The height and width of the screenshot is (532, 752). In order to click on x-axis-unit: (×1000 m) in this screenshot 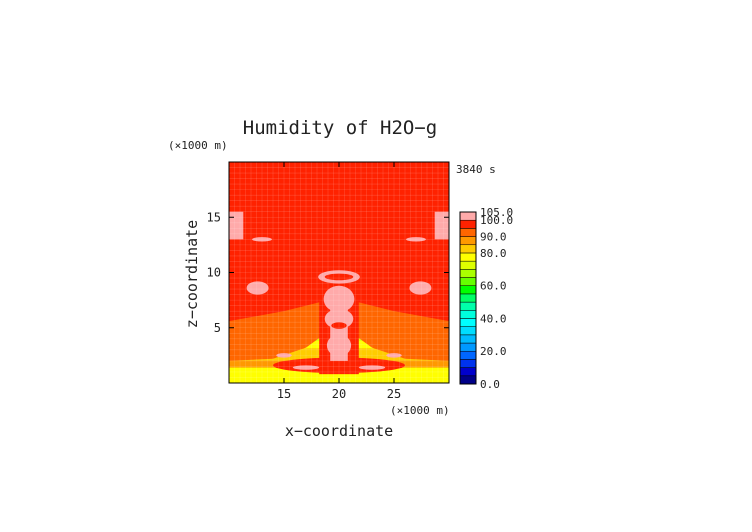, I will do `click(420, 410)`.